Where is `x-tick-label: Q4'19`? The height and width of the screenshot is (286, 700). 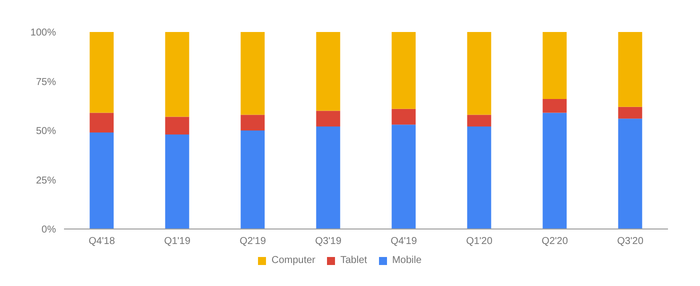 x-tick-label: Q4'19 is located at coordinates (404, 242).